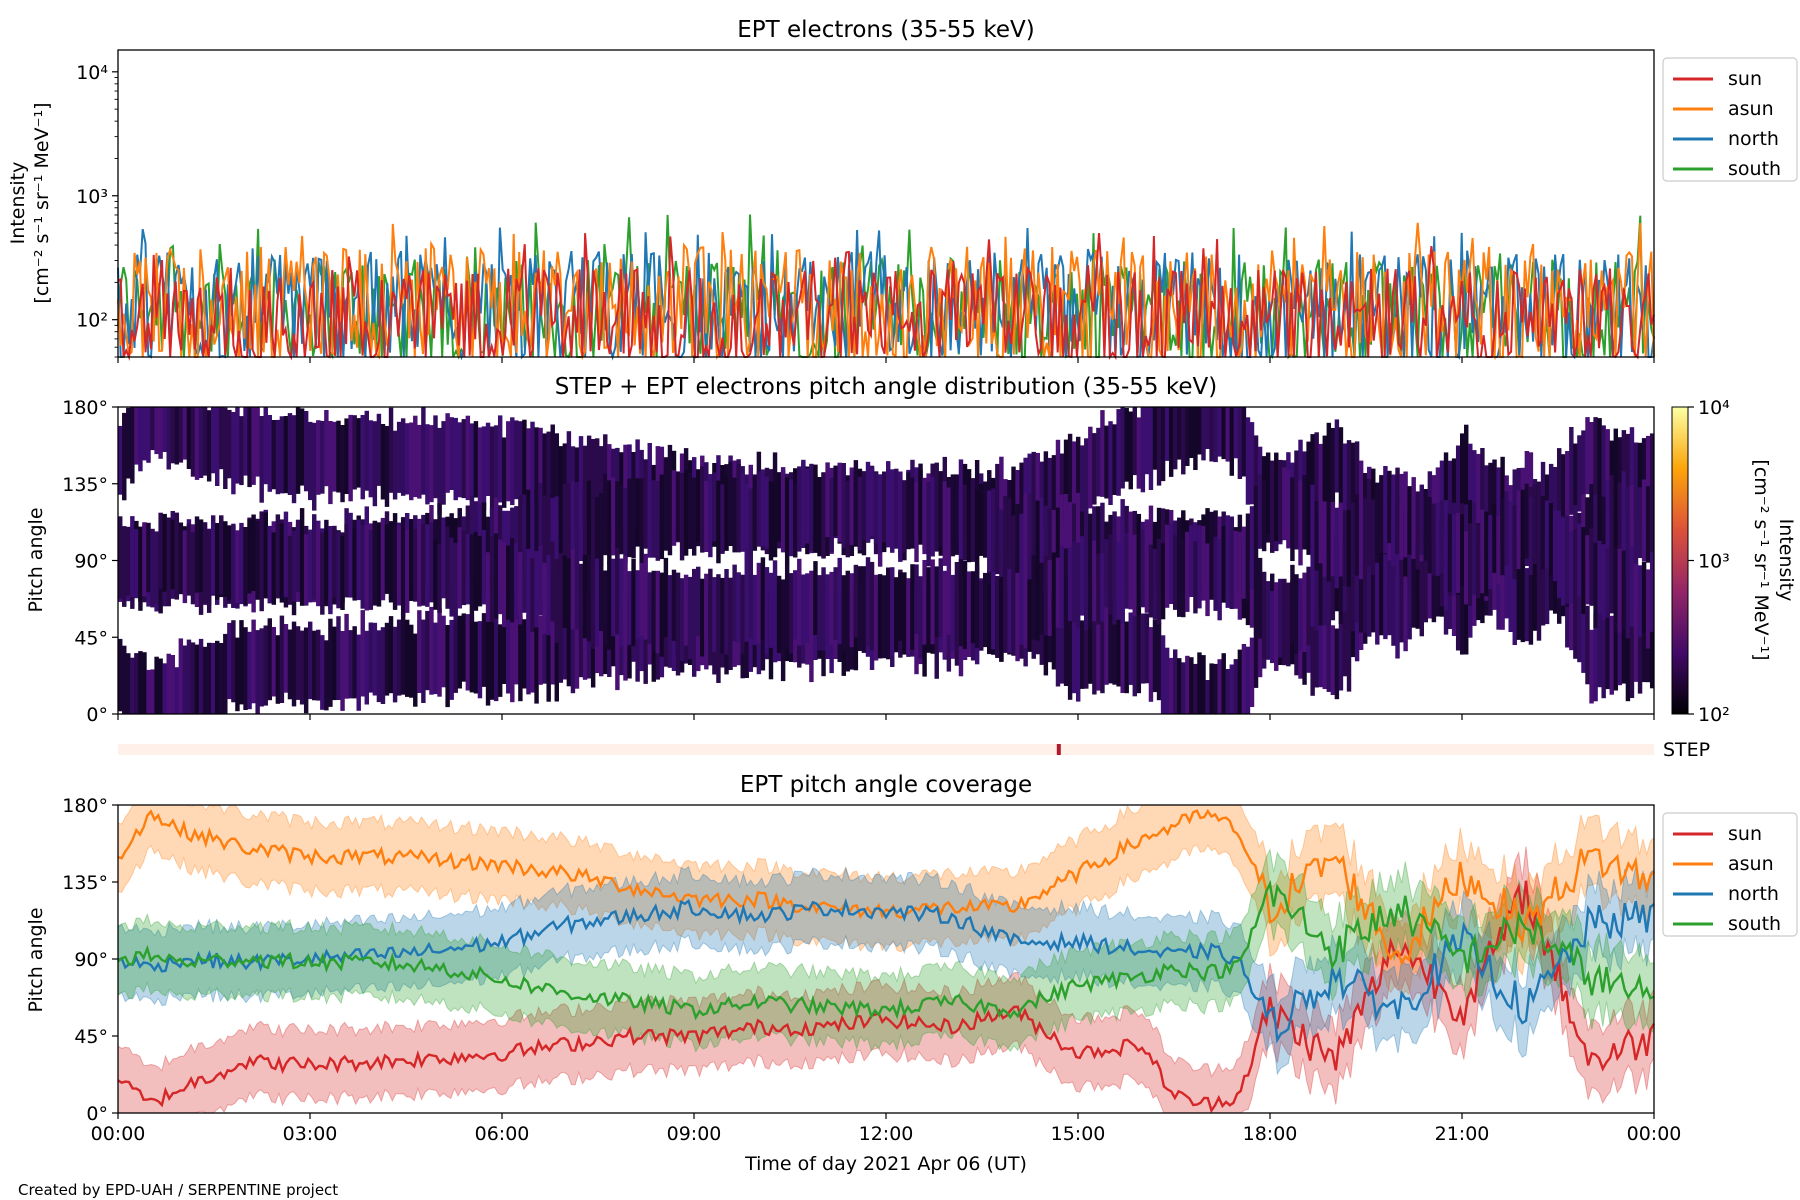  I want to click on x-tick-label: 00:00, so click(1654, 1134).